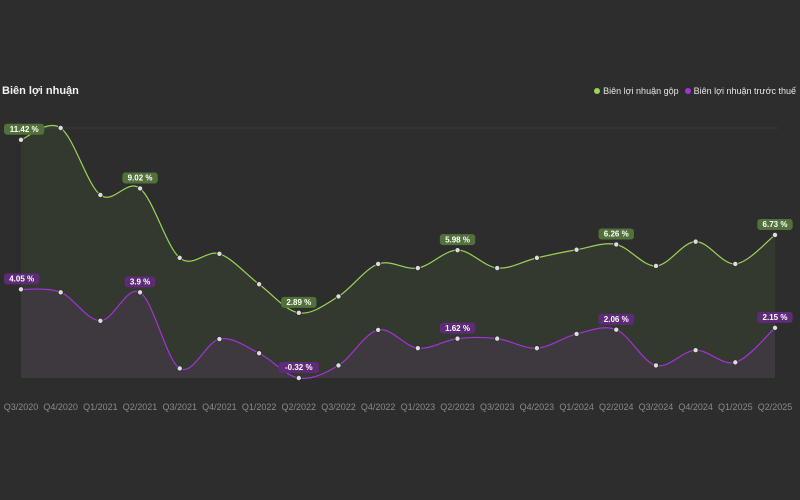  I want to click on x-tick-label-17: Q4/2024, so click(695, 407).